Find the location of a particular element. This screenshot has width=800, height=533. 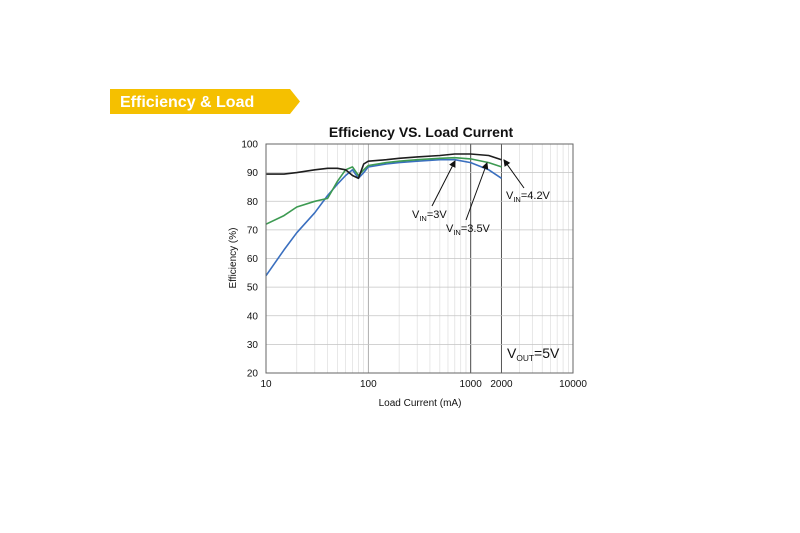

x-axis-label: Load Current (mA) is located at coordinates (420, 403).